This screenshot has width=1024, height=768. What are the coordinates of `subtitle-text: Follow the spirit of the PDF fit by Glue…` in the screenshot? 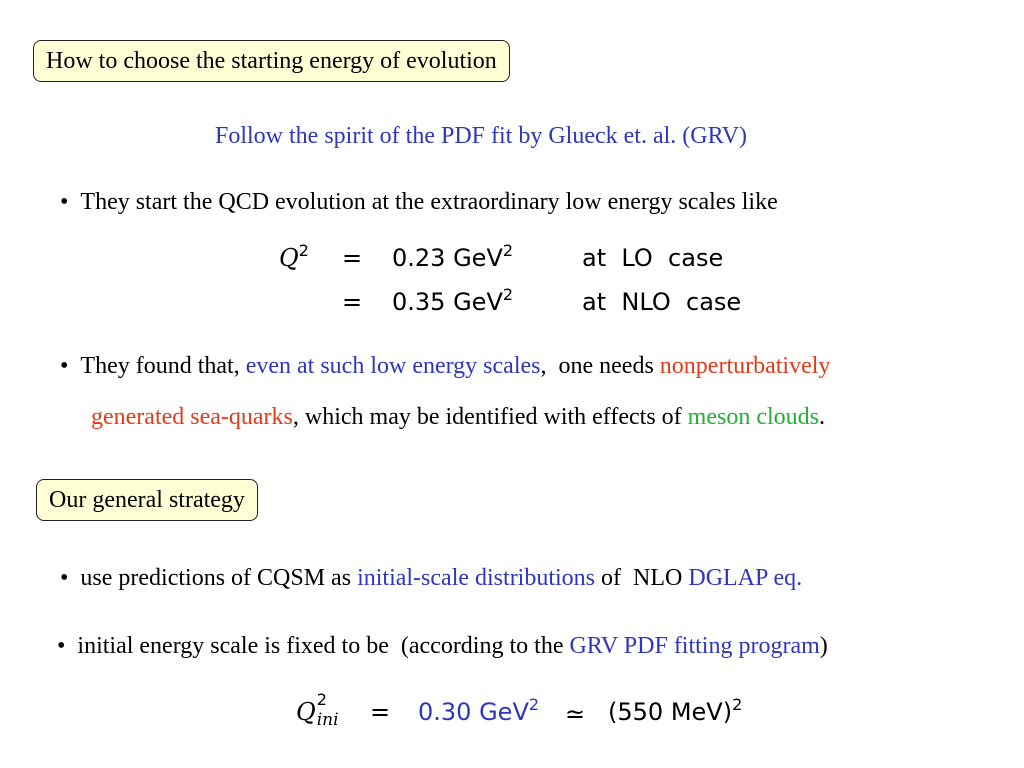 It's located at (481, 136).